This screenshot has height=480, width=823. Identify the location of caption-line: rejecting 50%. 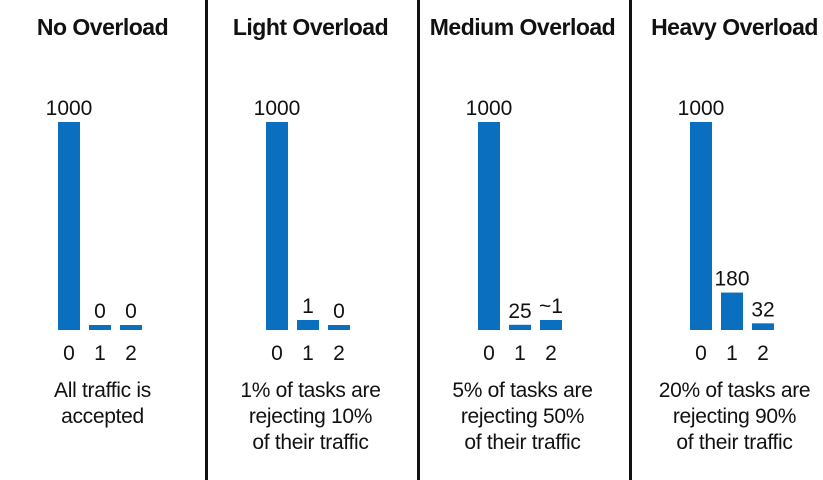
(522, 416).